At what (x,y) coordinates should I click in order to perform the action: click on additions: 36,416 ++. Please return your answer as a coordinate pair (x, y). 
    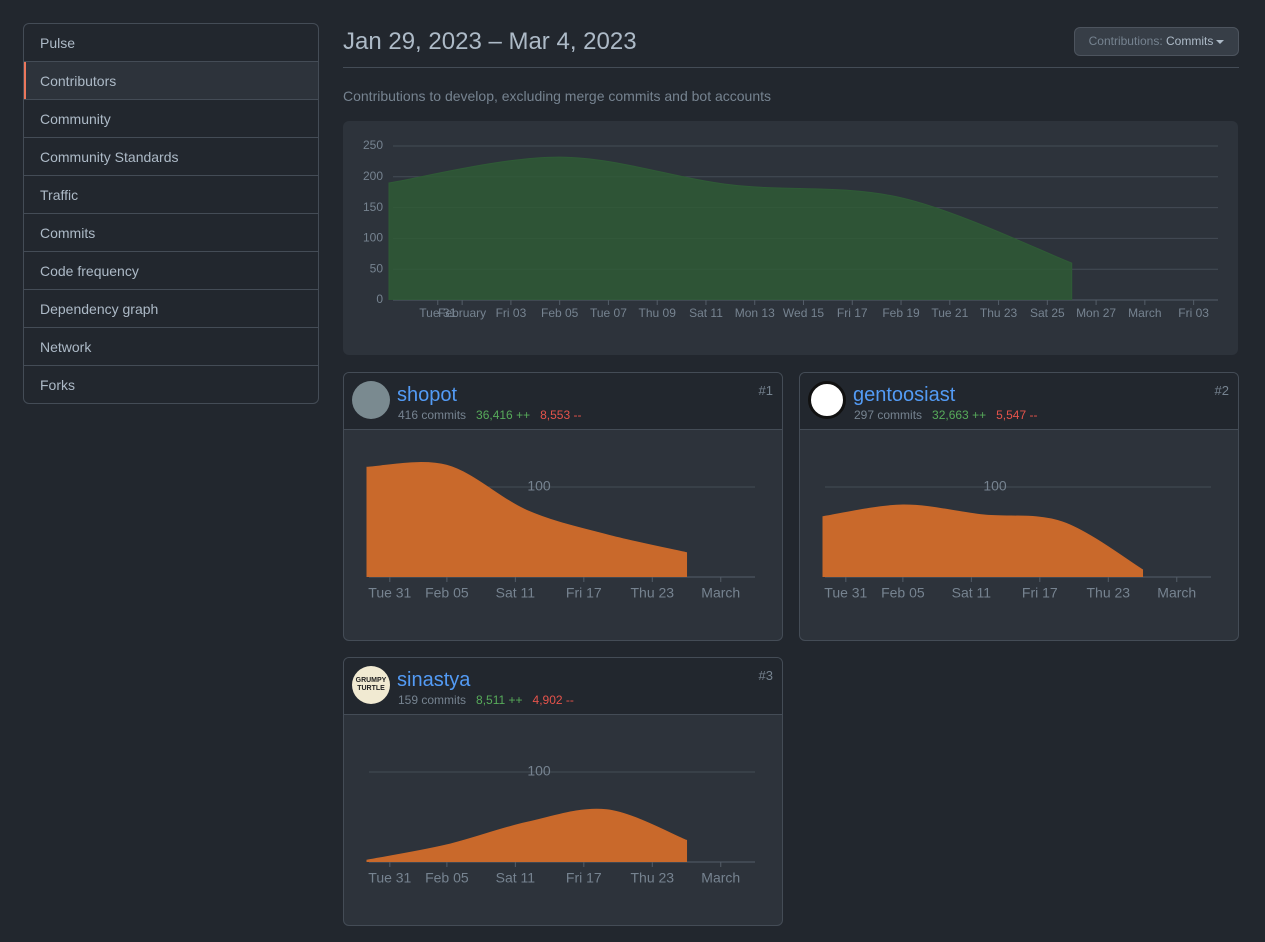
    Looking at the image, I should click on (503, 415).